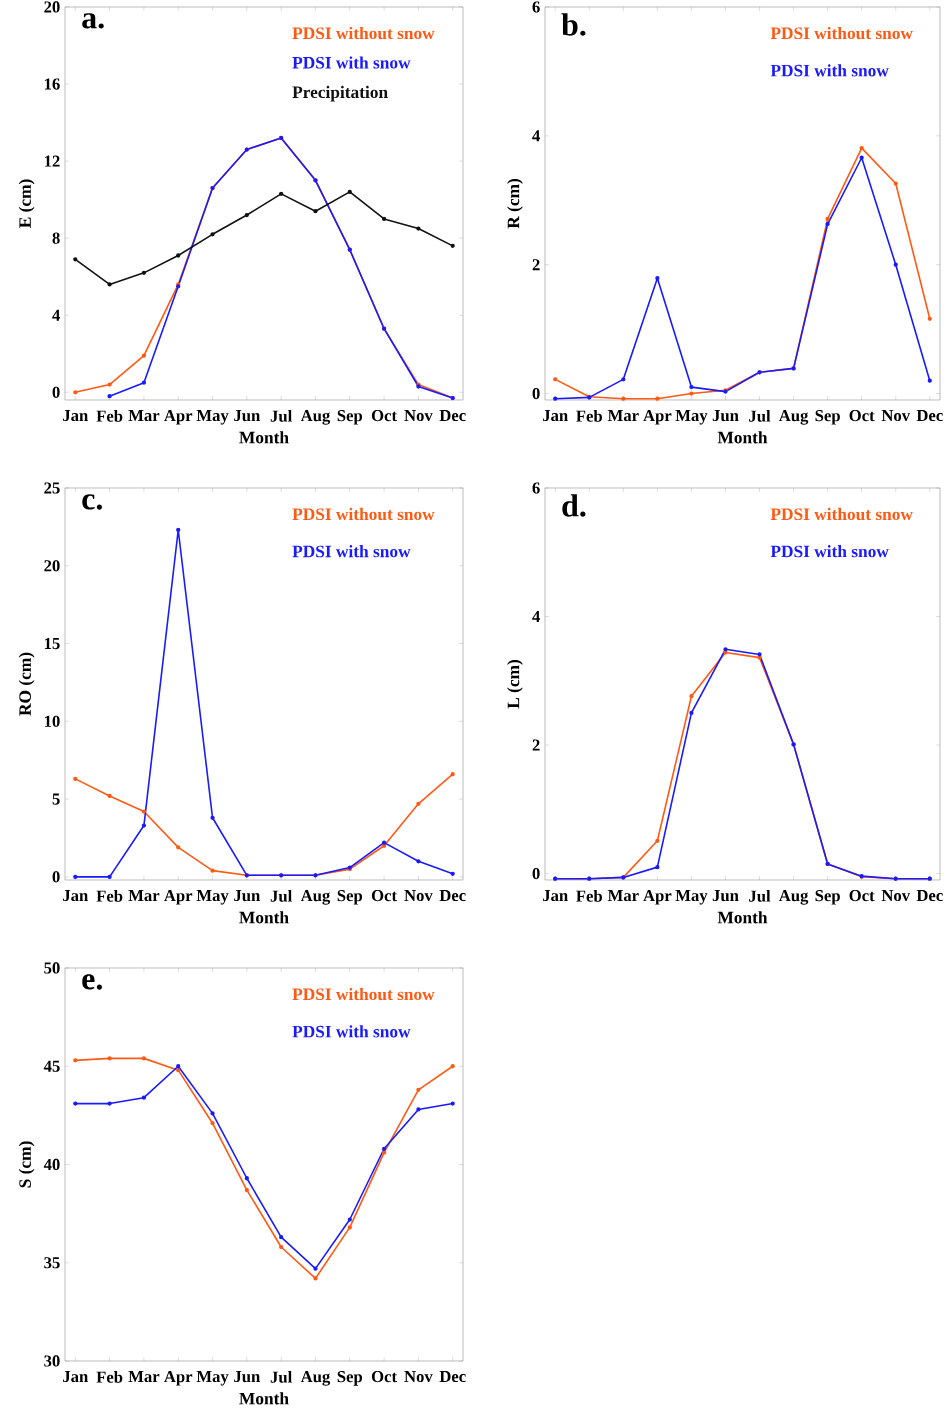 The width and height of the screenshot is (951, 1423). Describe the element at coordinates (26, 1164) in the screenshot. I see `y-axis-title: S (cm)` at that location.